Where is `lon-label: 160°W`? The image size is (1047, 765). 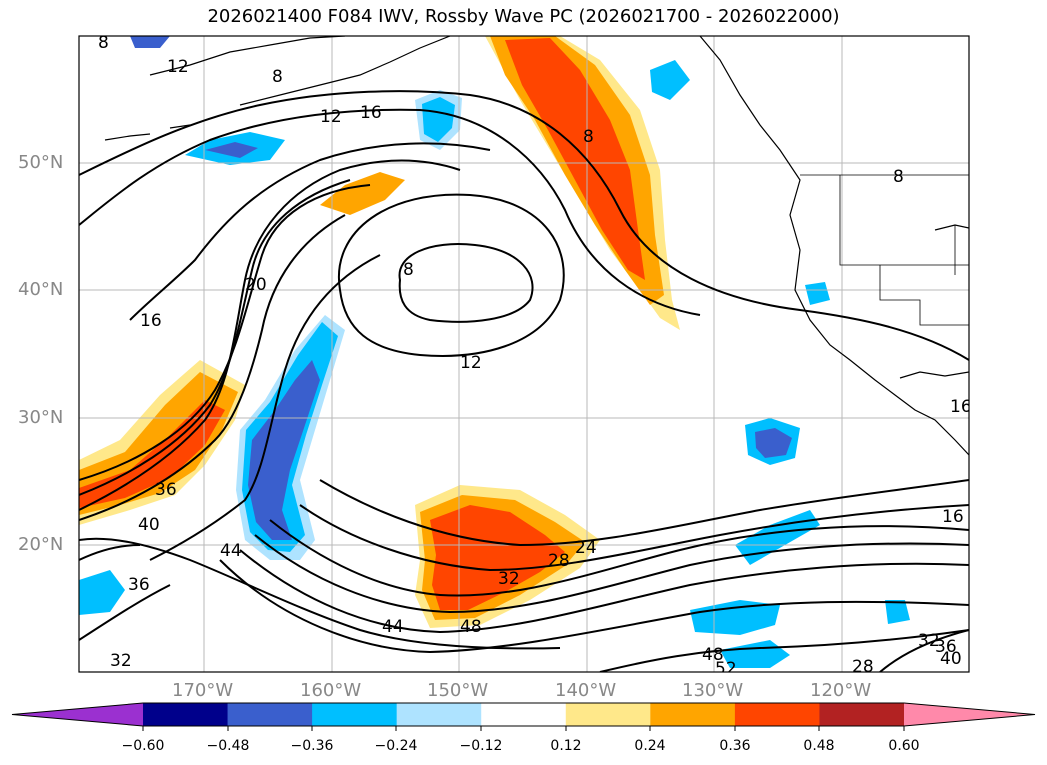
lon-label: 160°W is located at coordinates (331, 690).